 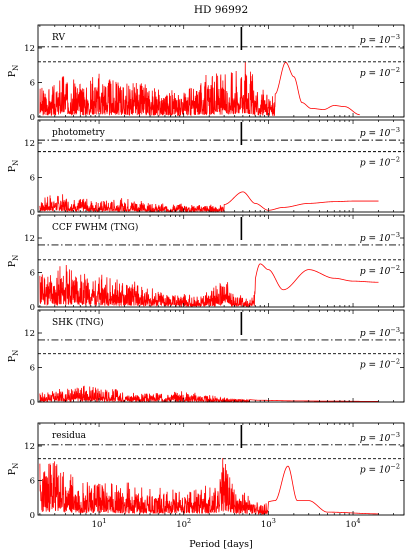 I want to click on panel-label: CCF FWHM (TNG), so click(x=95, y=227).